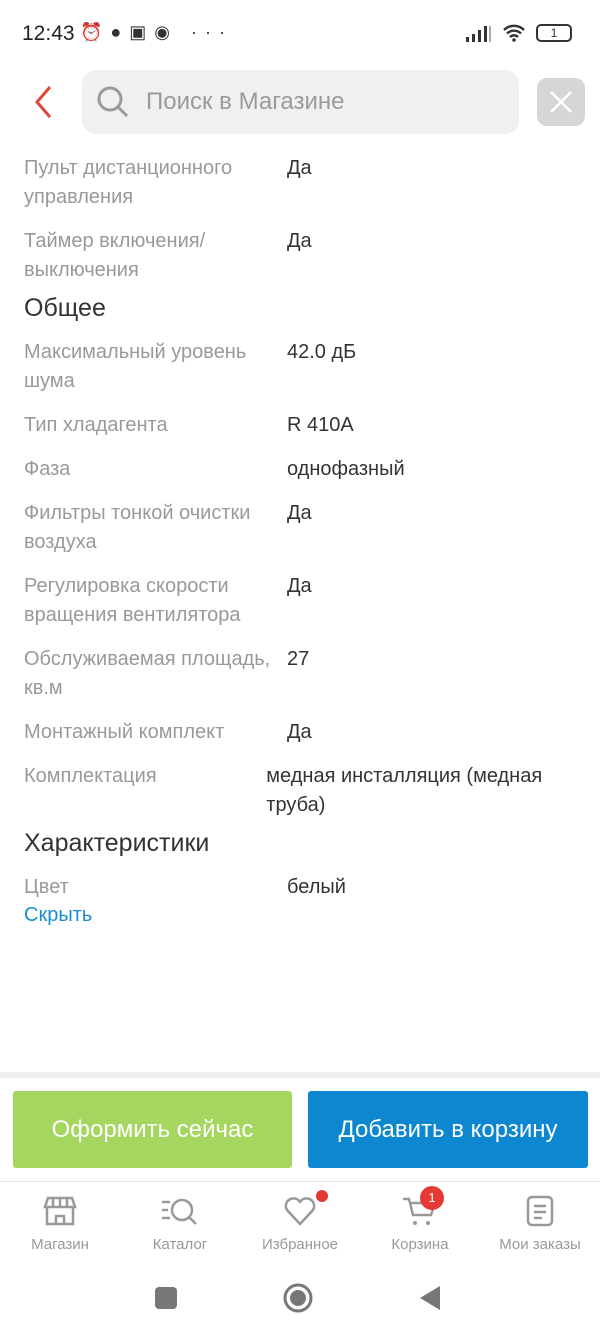  I want to click on nav-store: Магазин, so click(60, 1221).